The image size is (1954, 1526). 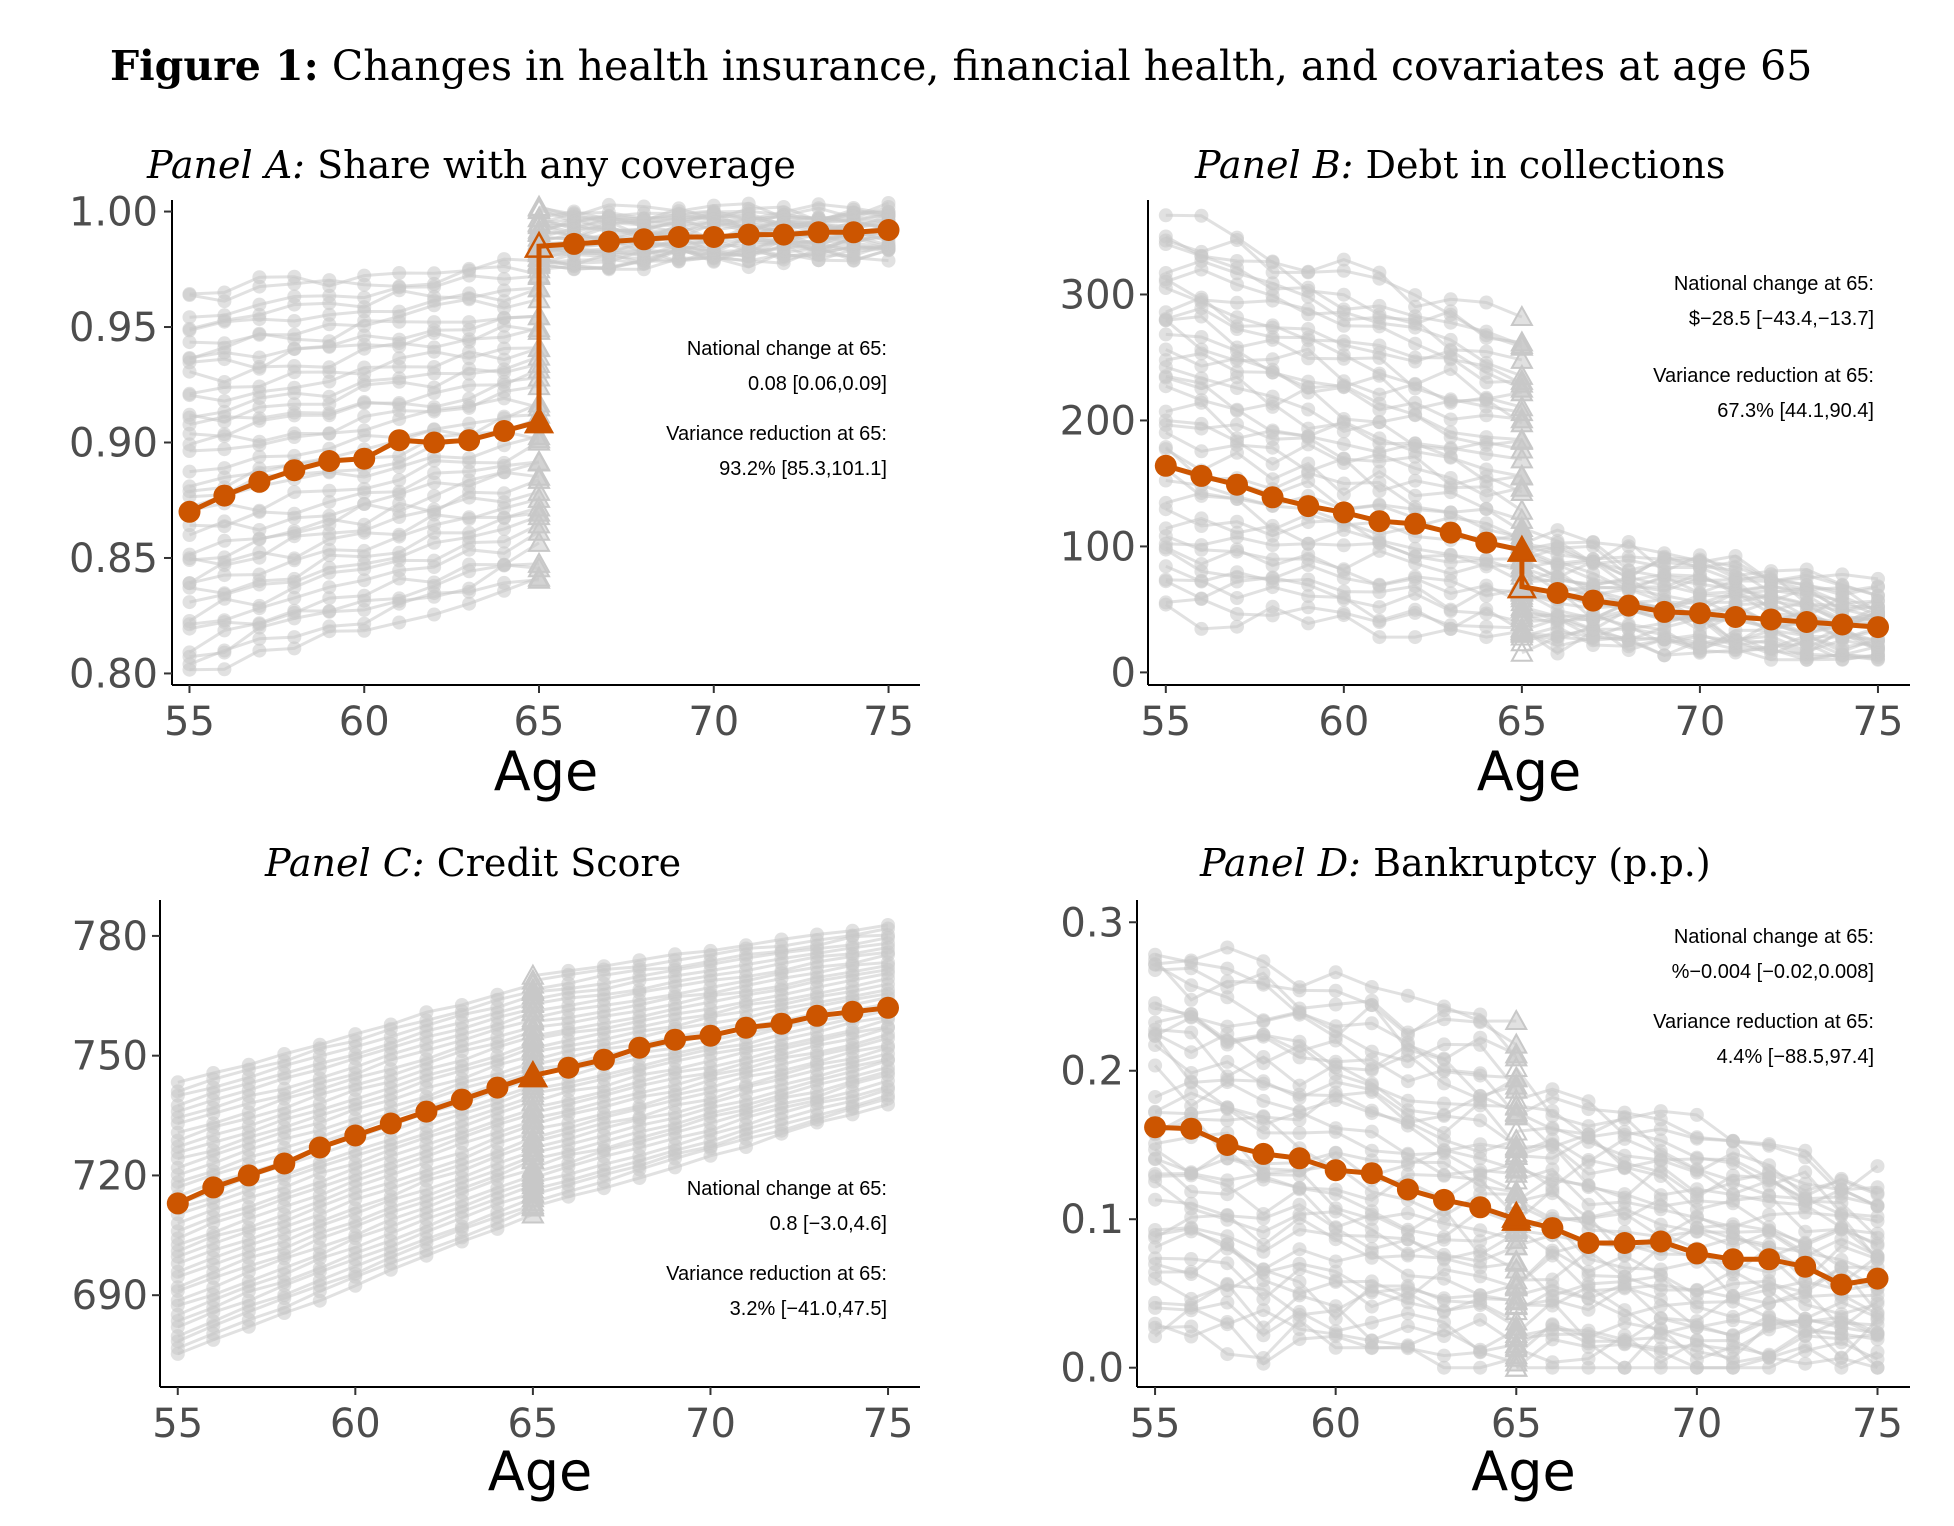 What do you see at coordinates (776, 434) in the screenshot?
I see `panel-a-annotation-2-label: Variance reduction at 65:` at bounding box center [776, 434].